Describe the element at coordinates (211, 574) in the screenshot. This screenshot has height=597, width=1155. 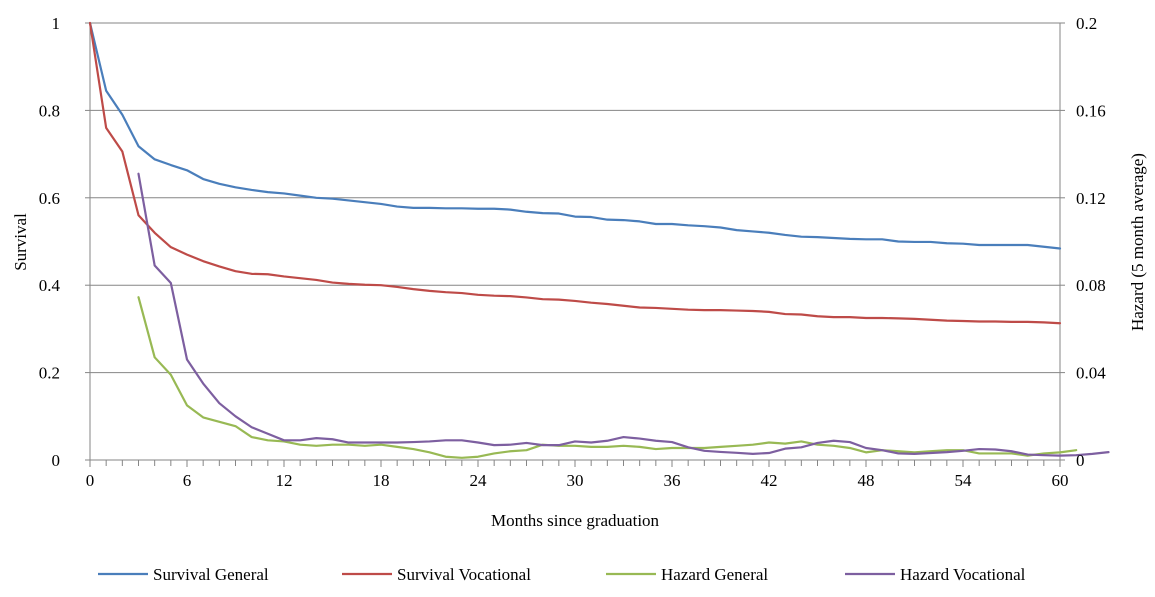
I see `legend-label: Survival General` at that location.